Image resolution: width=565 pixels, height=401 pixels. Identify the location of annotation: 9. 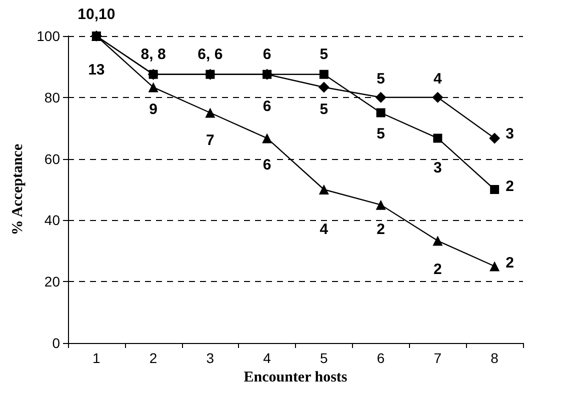
(153, 109).